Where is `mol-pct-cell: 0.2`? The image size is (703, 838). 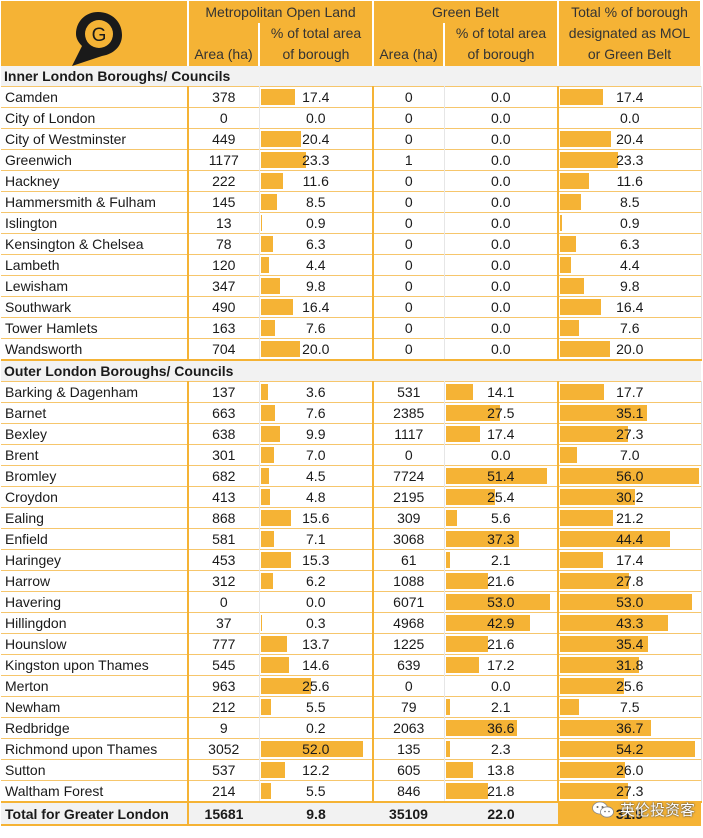
mol-pct-cell: 0.2 is located at coordinates (316, 728).